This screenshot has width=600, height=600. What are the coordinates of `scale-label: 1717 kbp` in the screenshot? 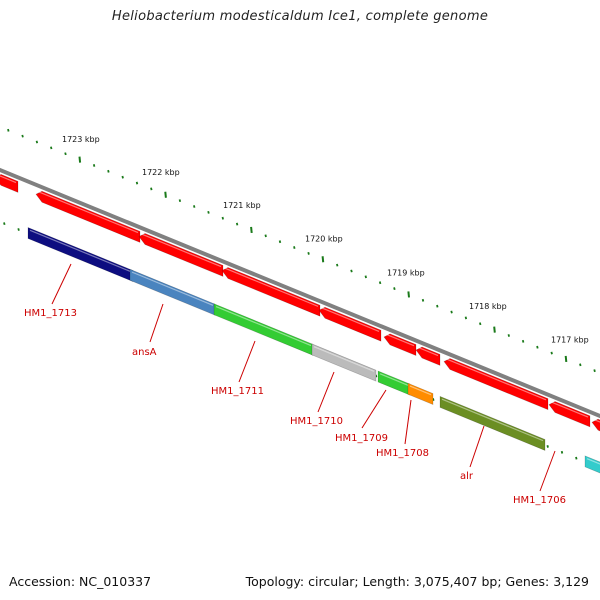 It's located at (570, 339).